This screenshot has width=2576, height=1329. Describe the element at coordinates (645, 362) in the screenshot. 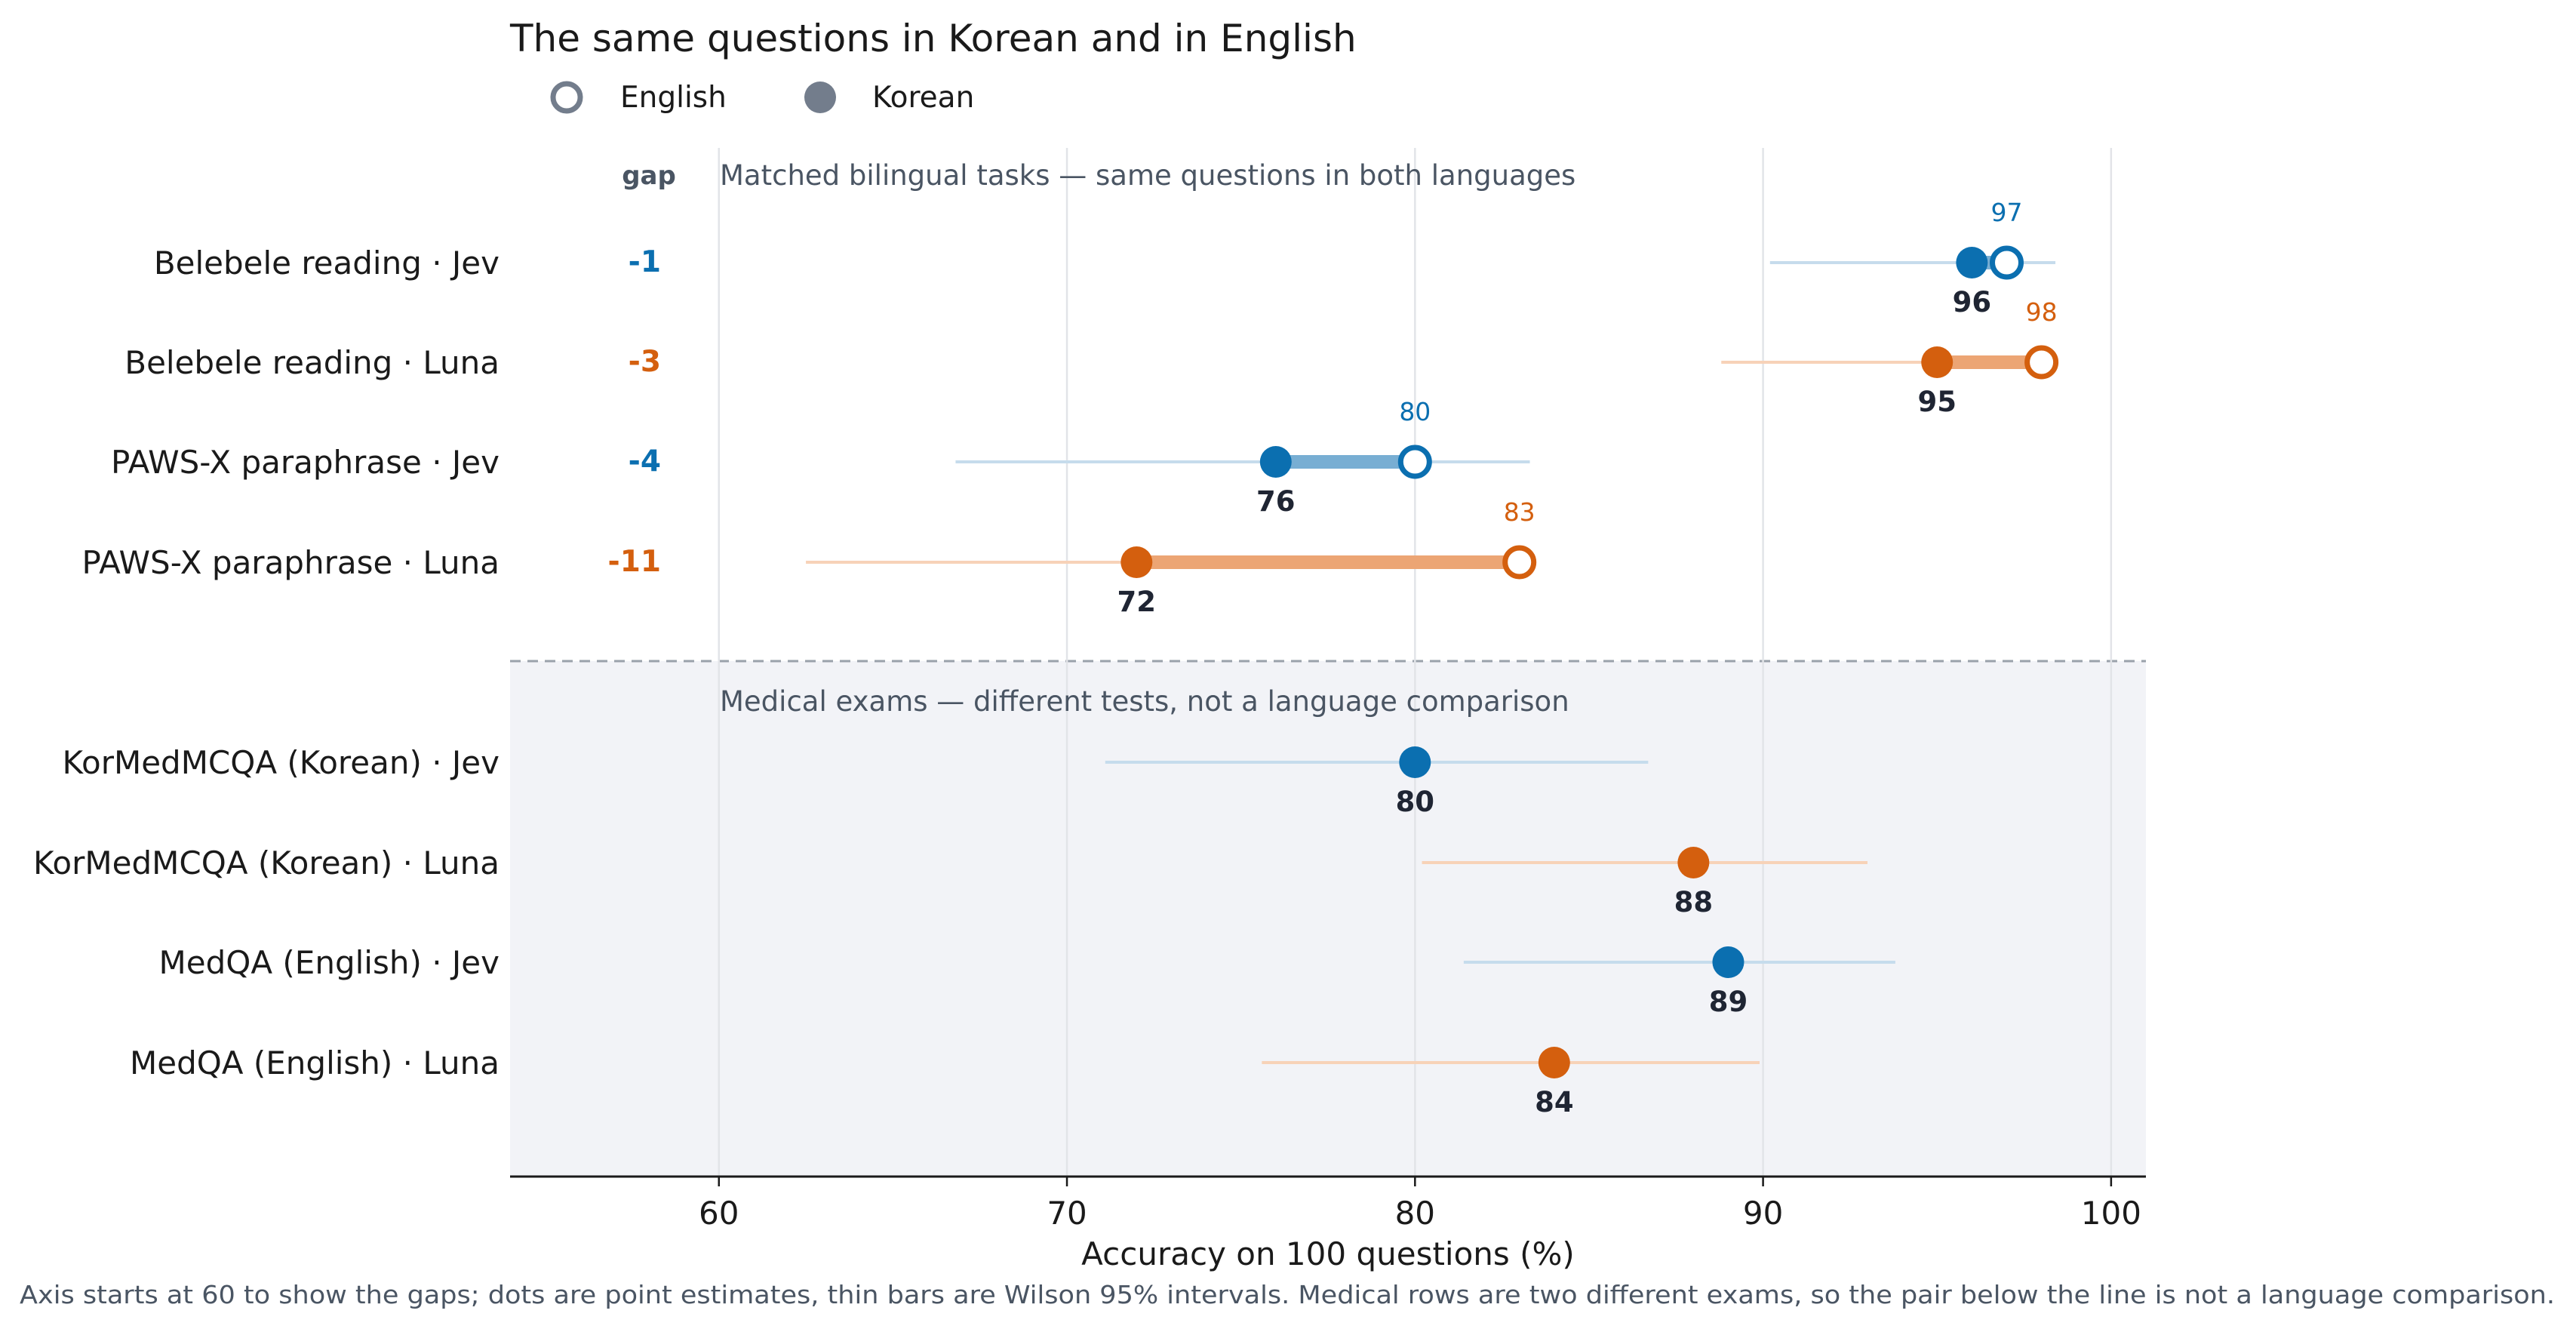

I see `gap-value: -3` at that location.